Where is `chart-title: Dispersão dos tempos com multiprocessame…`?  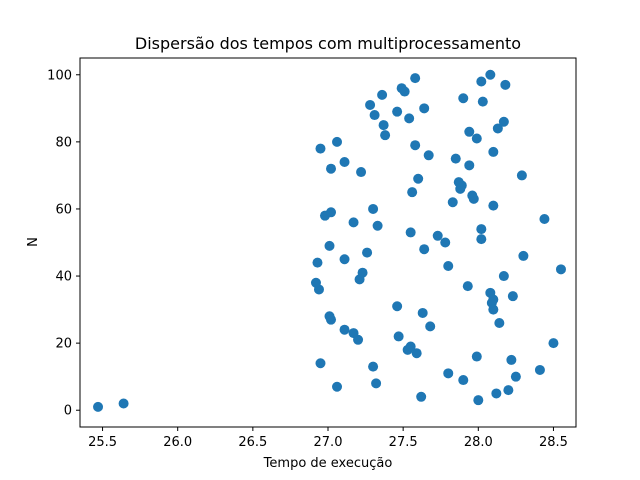
chart-title: Dispersão dos tempos com multiprocessame… is located at coordinates (328, 43).